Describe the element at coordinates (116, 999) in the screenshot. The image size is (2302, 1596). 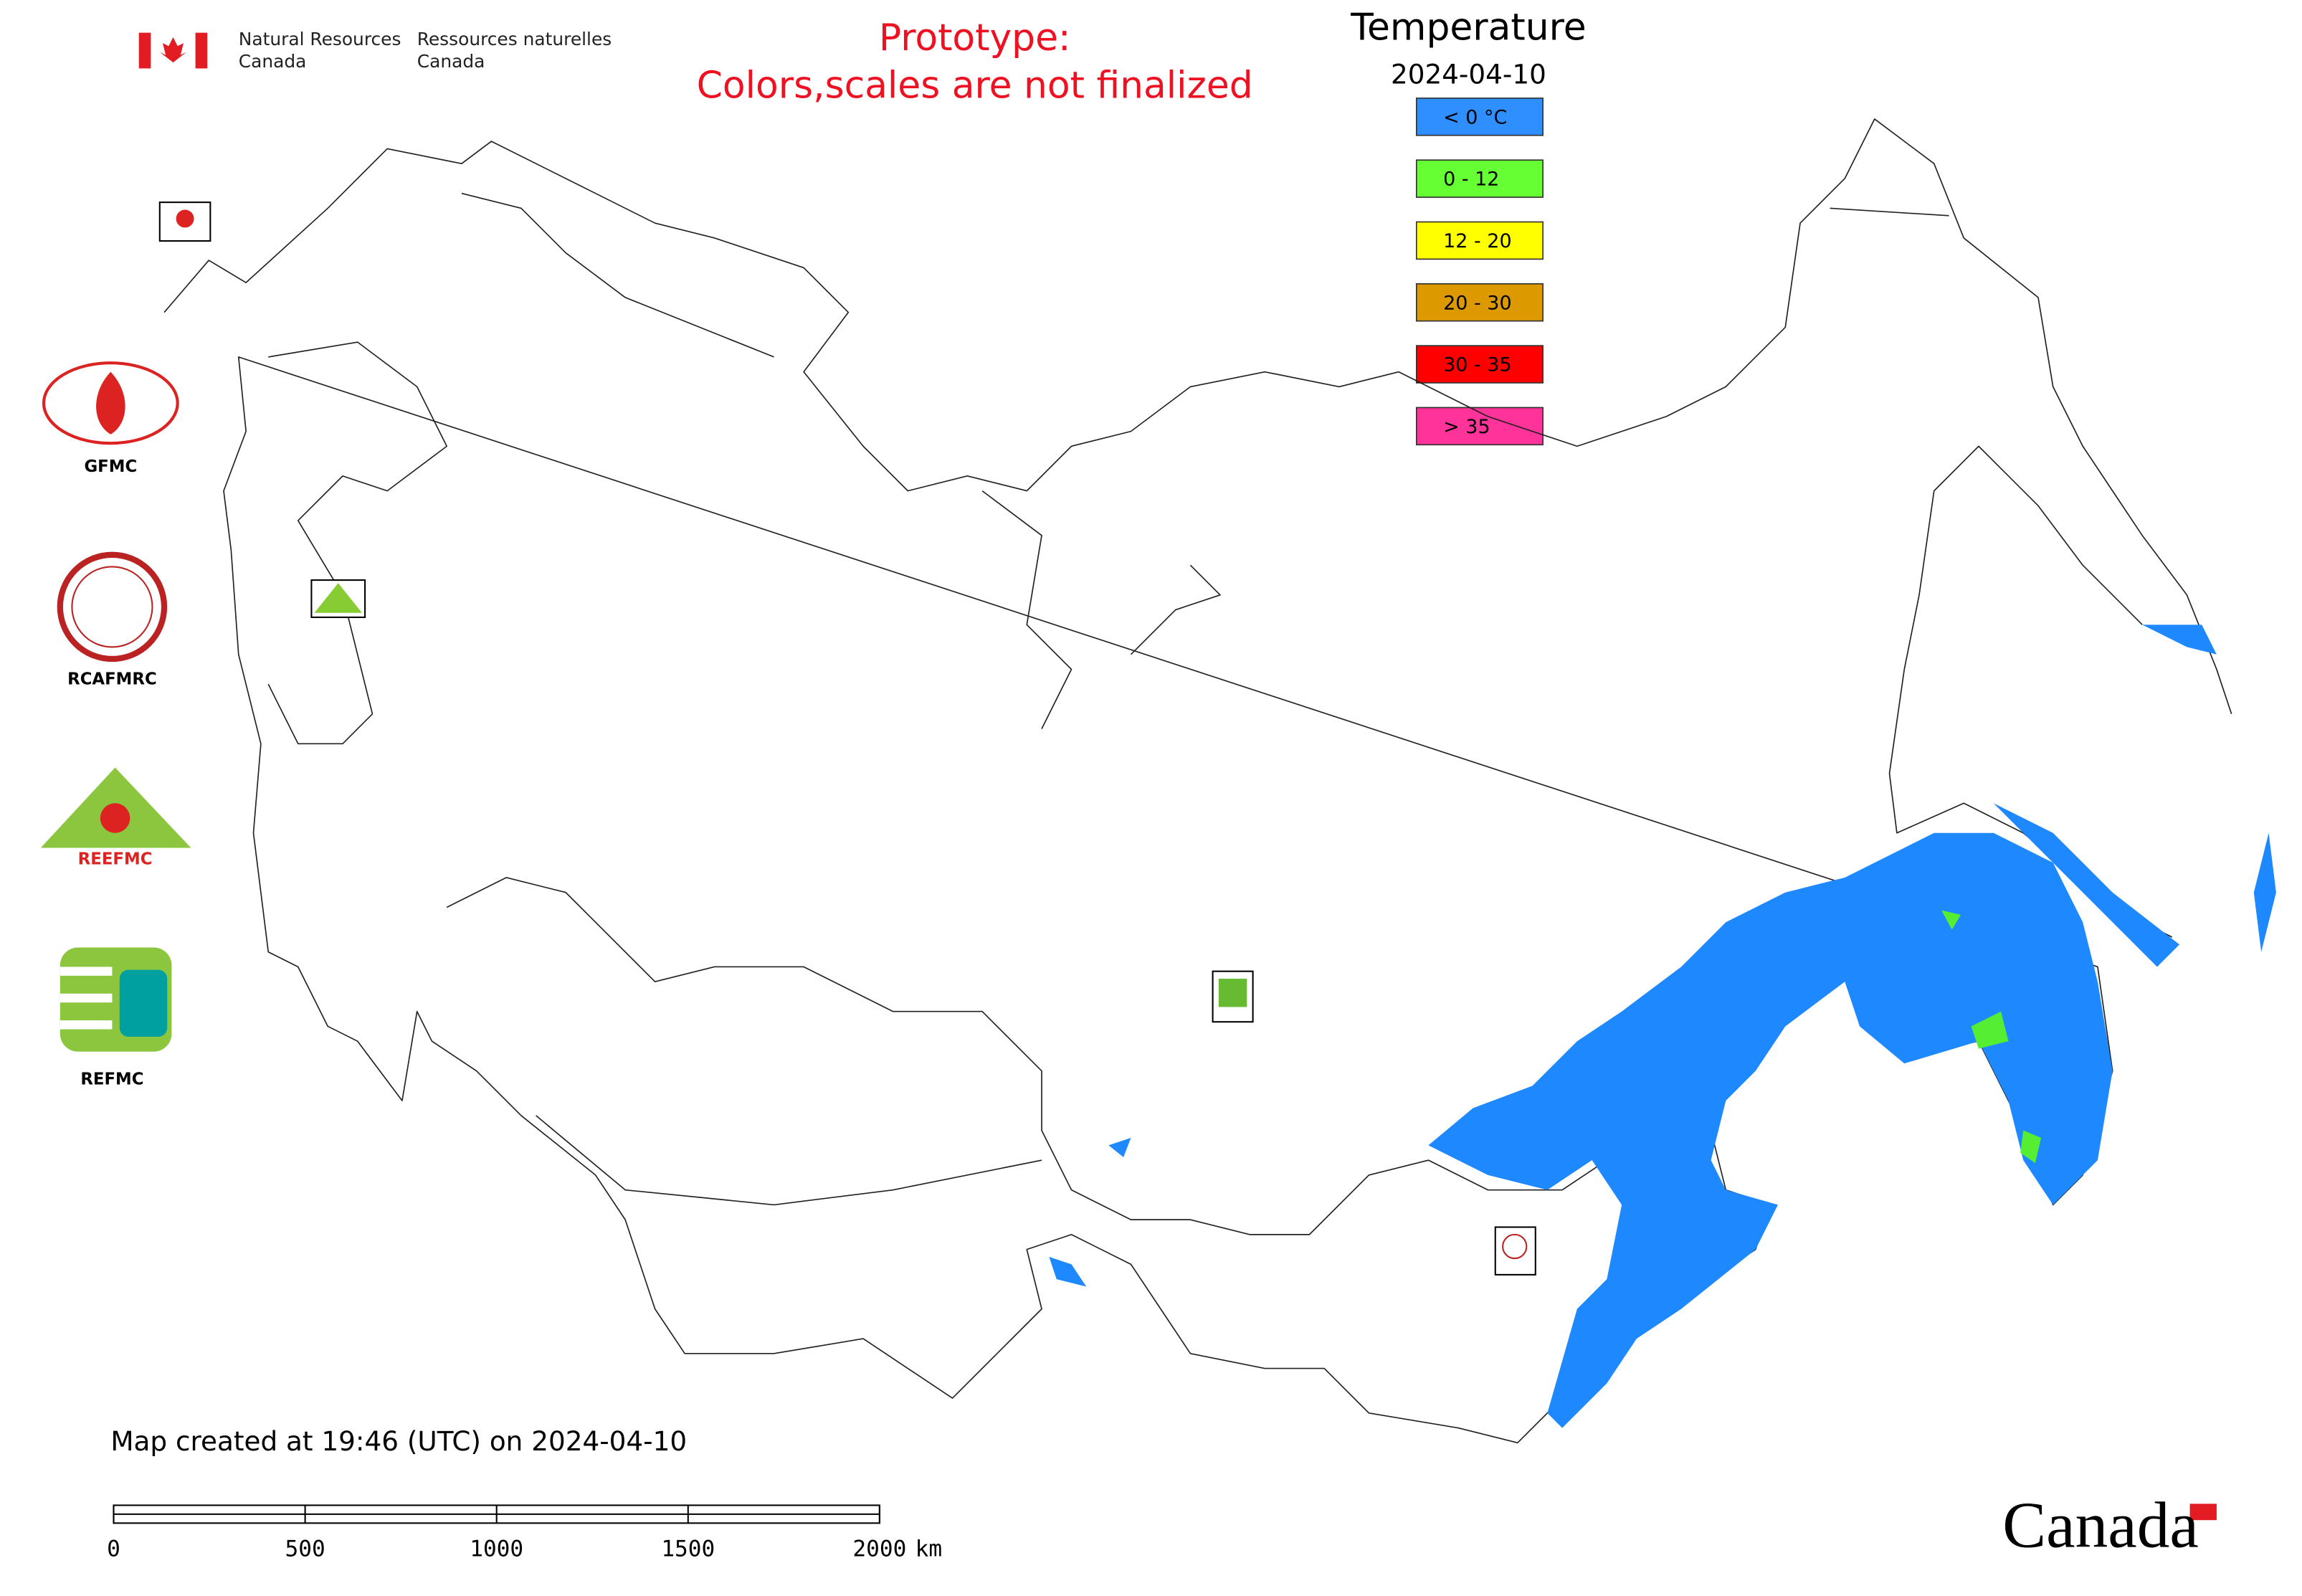
I see `refmc-logo` at that location.